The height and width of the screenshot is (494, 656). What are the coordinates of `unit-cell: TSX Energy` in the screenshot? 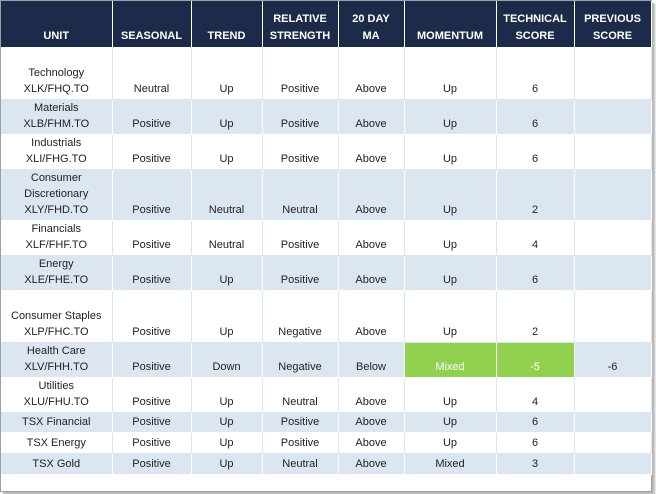 It's located at (57, 443).